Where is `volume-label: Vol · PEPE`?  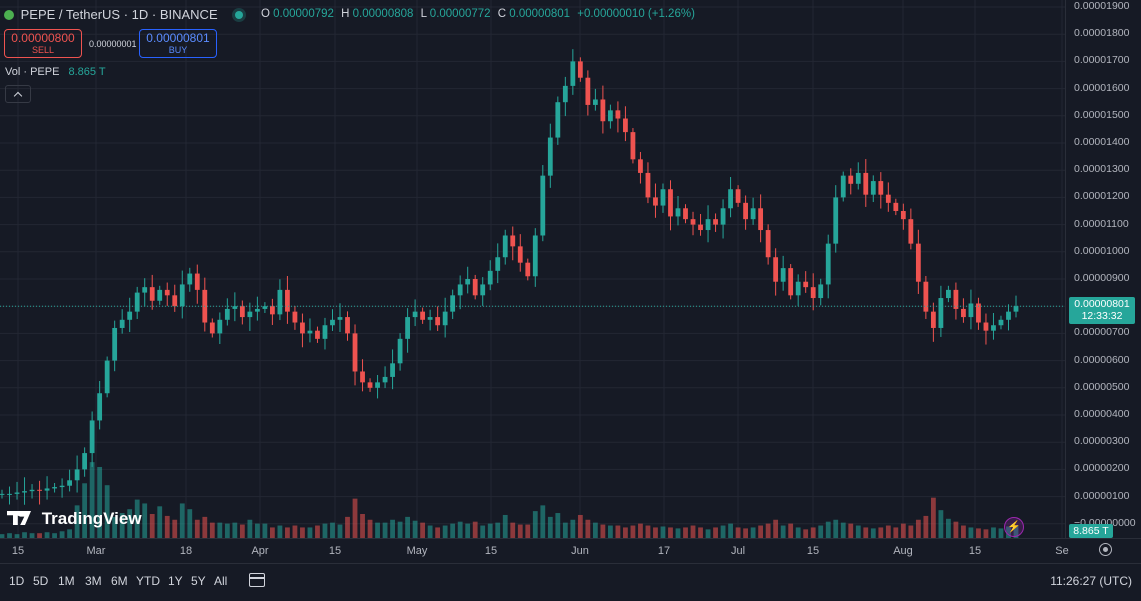
volume-label: Vol · PEPE is located at coordinates (32, 72).